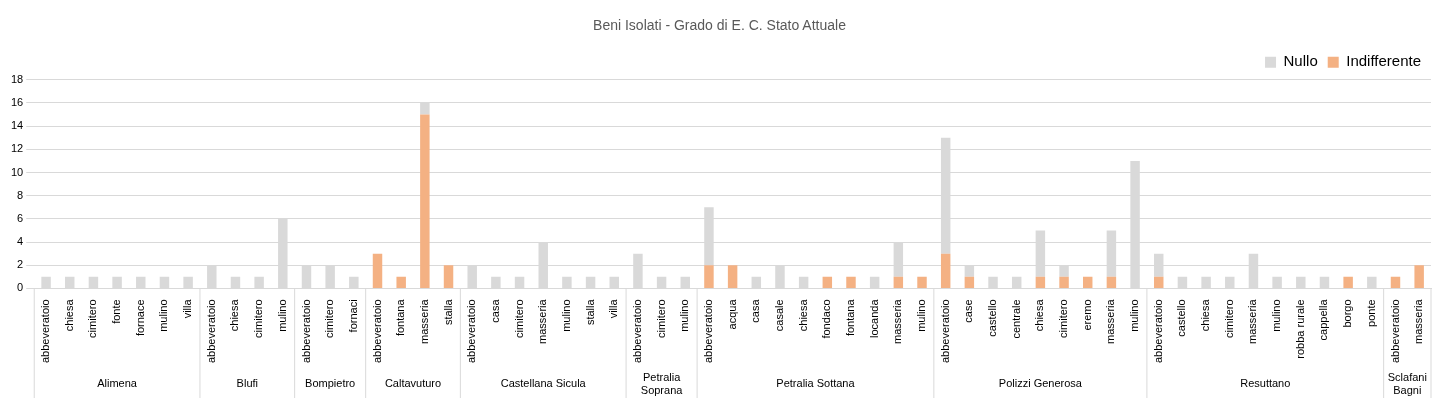 The height and width of the screenshot is (400, 1447). What do you see at coordinates (352, 316) in the screenshot?
I see `x-tick-label: fornaci` at bounding box center [352, 316].